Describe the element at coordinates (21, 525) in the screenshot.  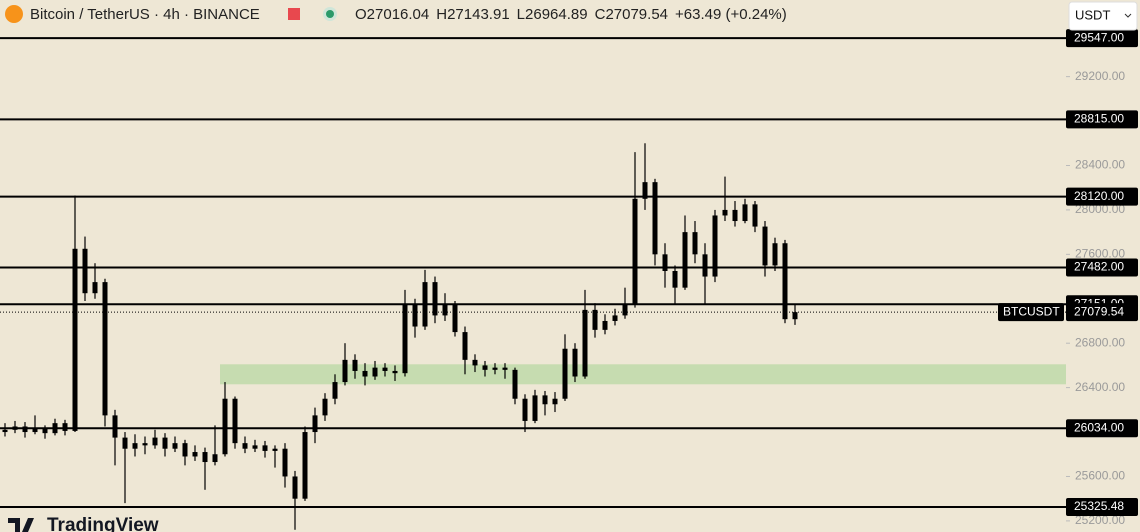
I see `brand-logo` at that location.